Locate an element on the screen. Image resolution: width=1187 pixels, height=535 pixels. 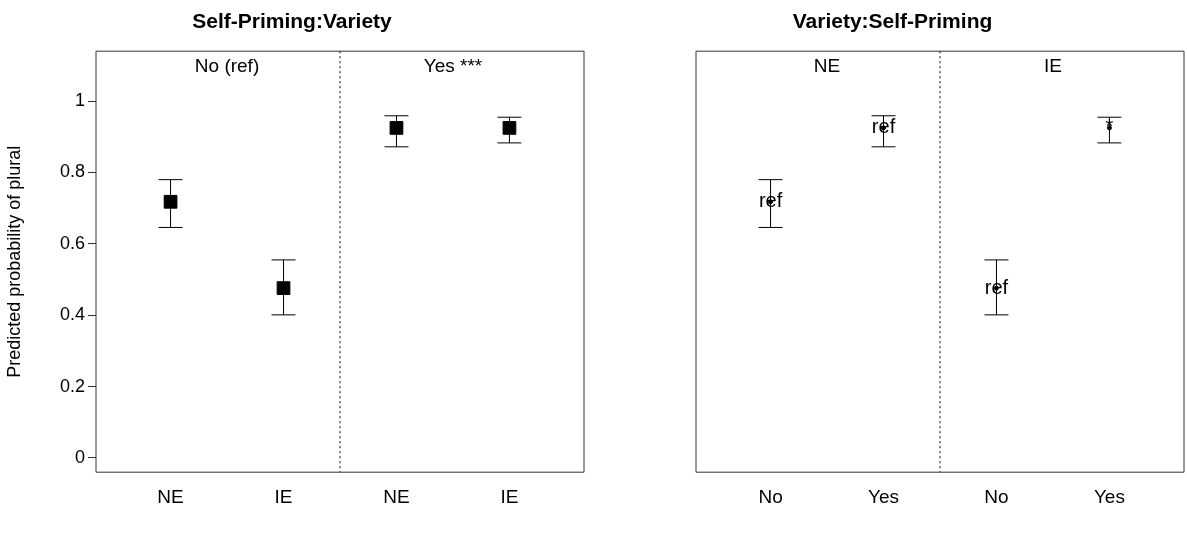
annotation: No (ref) is located at coordinates (227, 65).